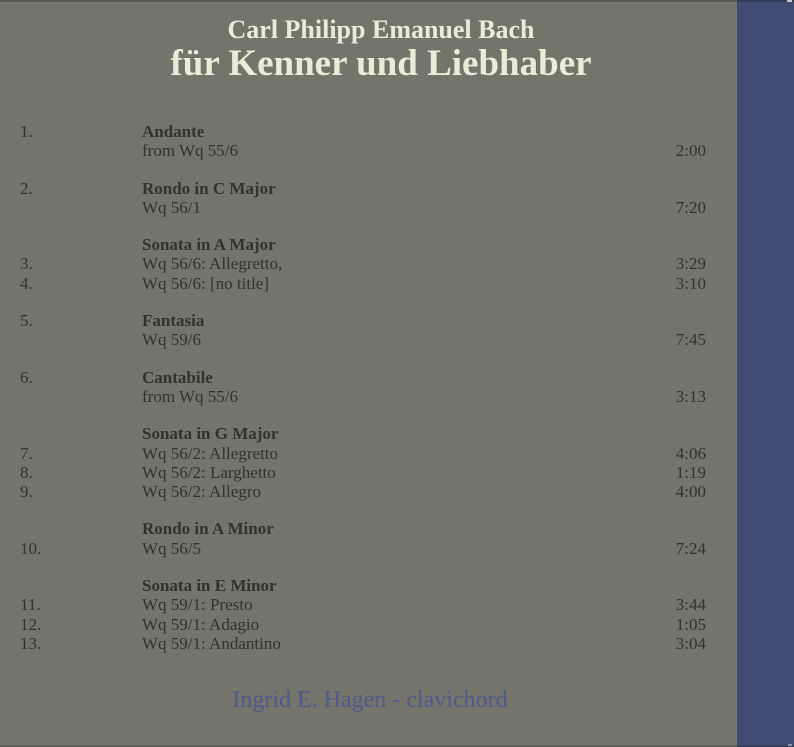  I want to click on bottom-edge-shadow, so click(397, 746).